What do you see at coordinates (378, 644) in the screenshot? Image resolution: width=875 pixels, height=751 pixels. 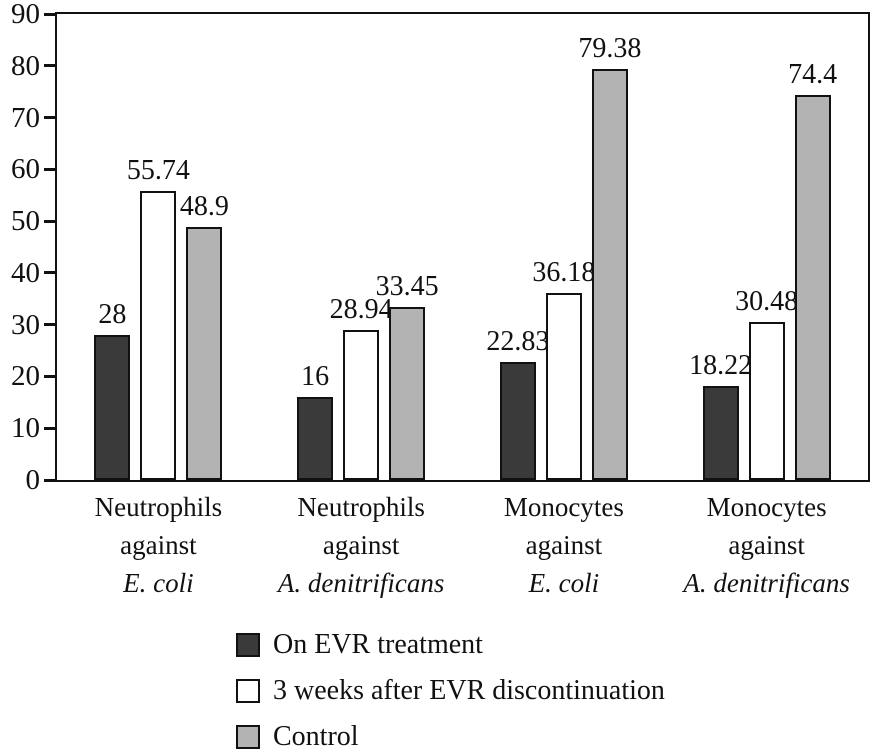 I see `legend-label: On EVR treatment` at bounding box center [378, 644].